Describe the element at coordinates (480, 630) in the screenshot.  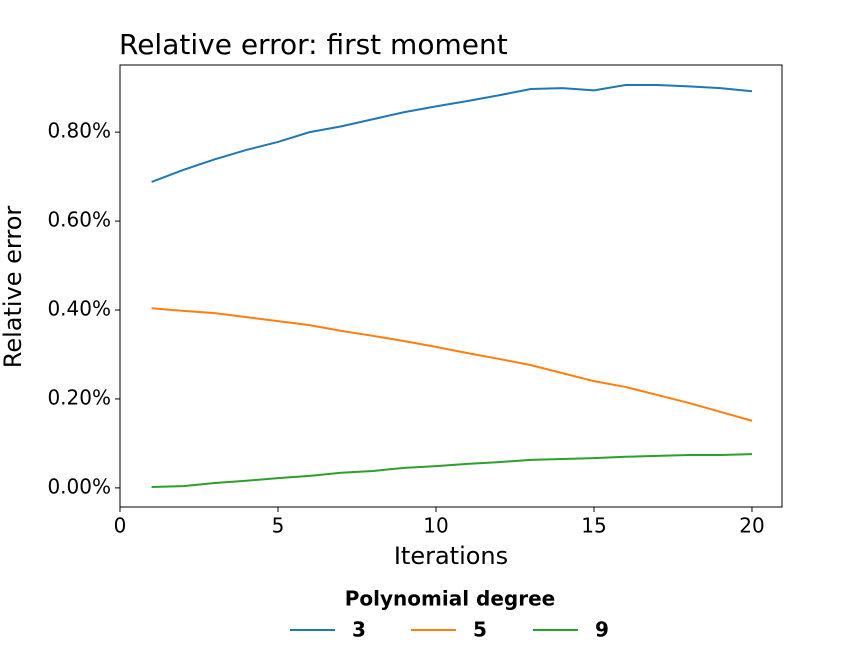
I see `legend-label: 5` at that location.